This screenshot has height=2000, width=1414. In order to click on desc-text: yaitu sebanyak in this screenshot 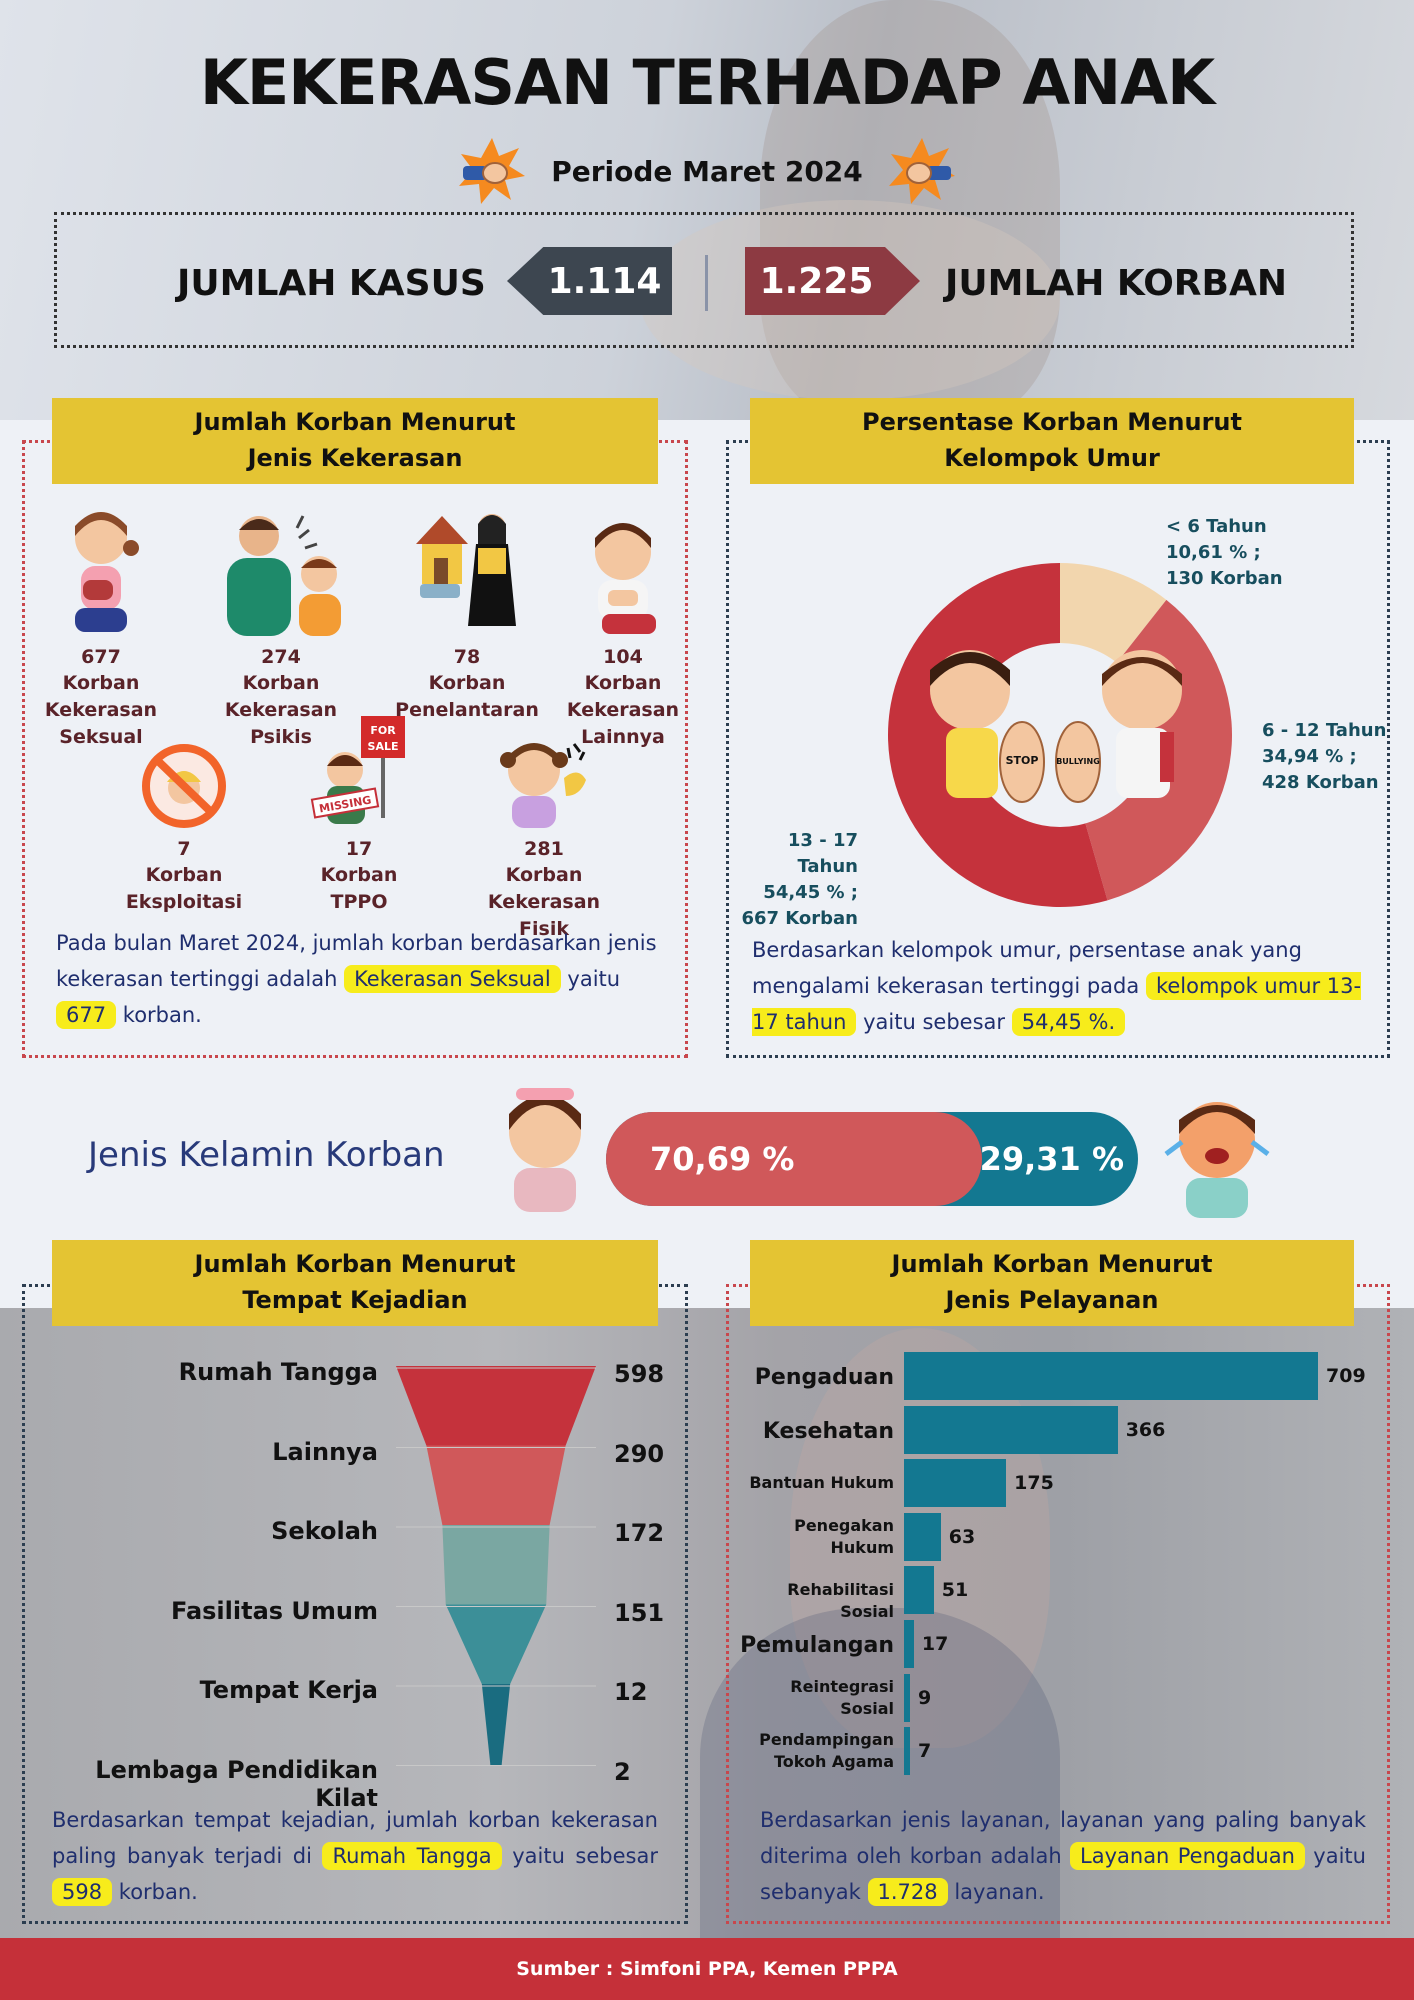, I will do `click(1063, 1874)`.